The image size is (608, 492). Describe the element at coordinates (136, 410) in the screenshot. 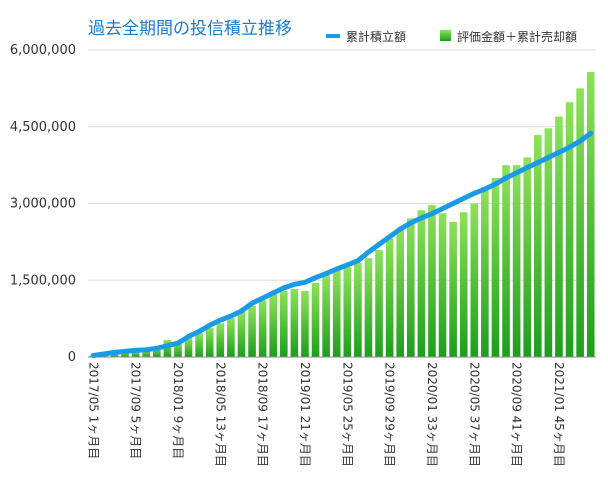

I see `x-tick-label: 2017/09 5ヶ月目` at that location.